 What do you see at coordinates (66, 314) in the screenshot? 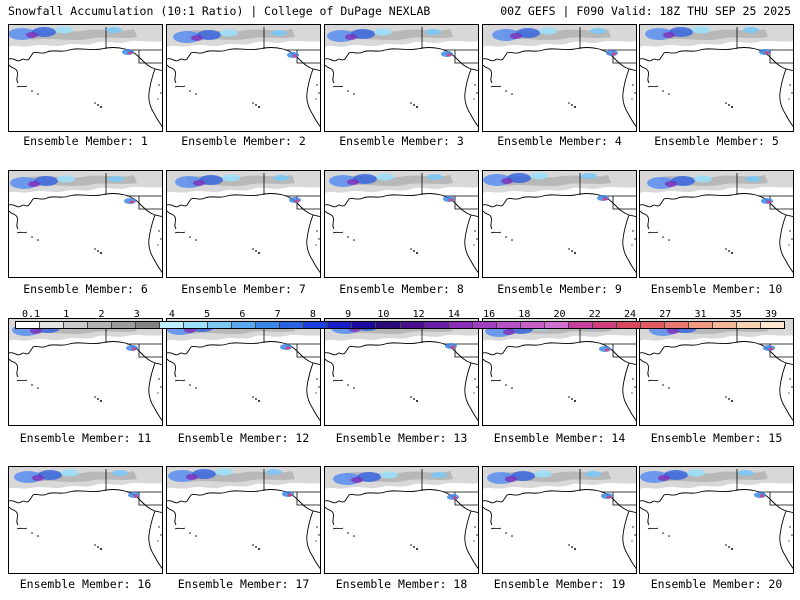
I see `colorbar-tick-label: 1` at bounding box center [66, 314].